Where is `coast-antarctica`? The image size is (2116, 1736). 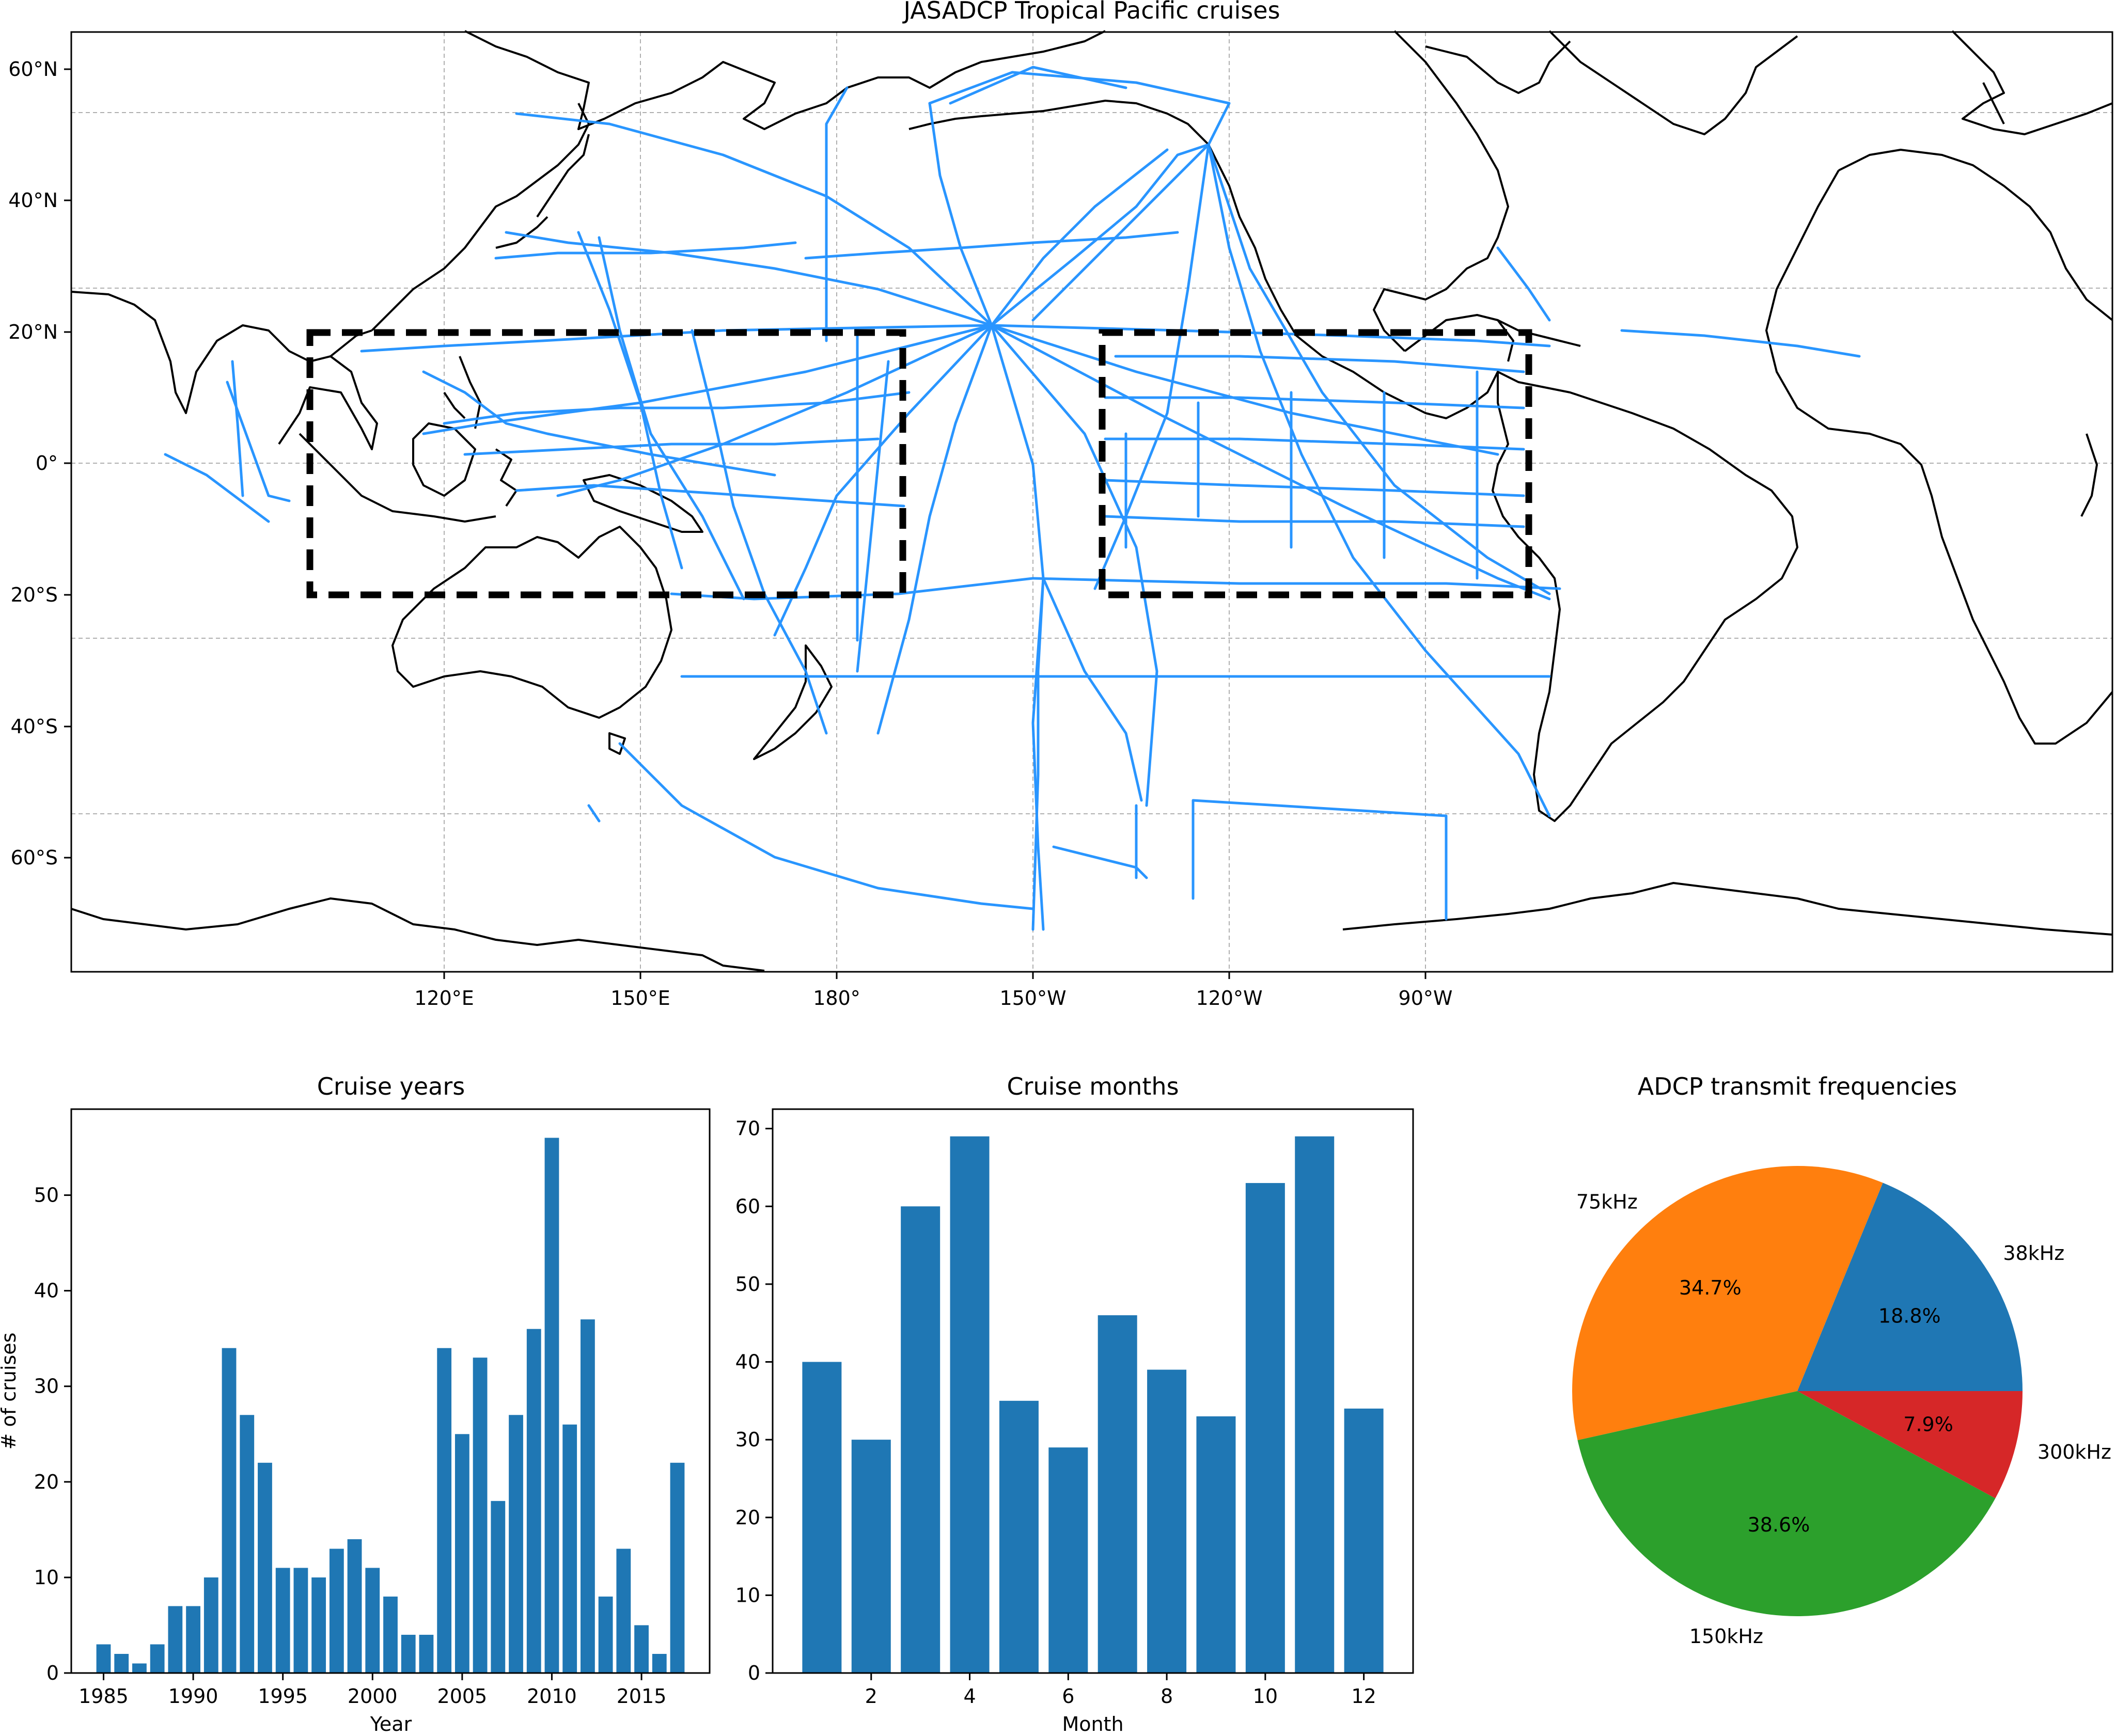 coast-antarctica is located at coordinates (1092, 927).